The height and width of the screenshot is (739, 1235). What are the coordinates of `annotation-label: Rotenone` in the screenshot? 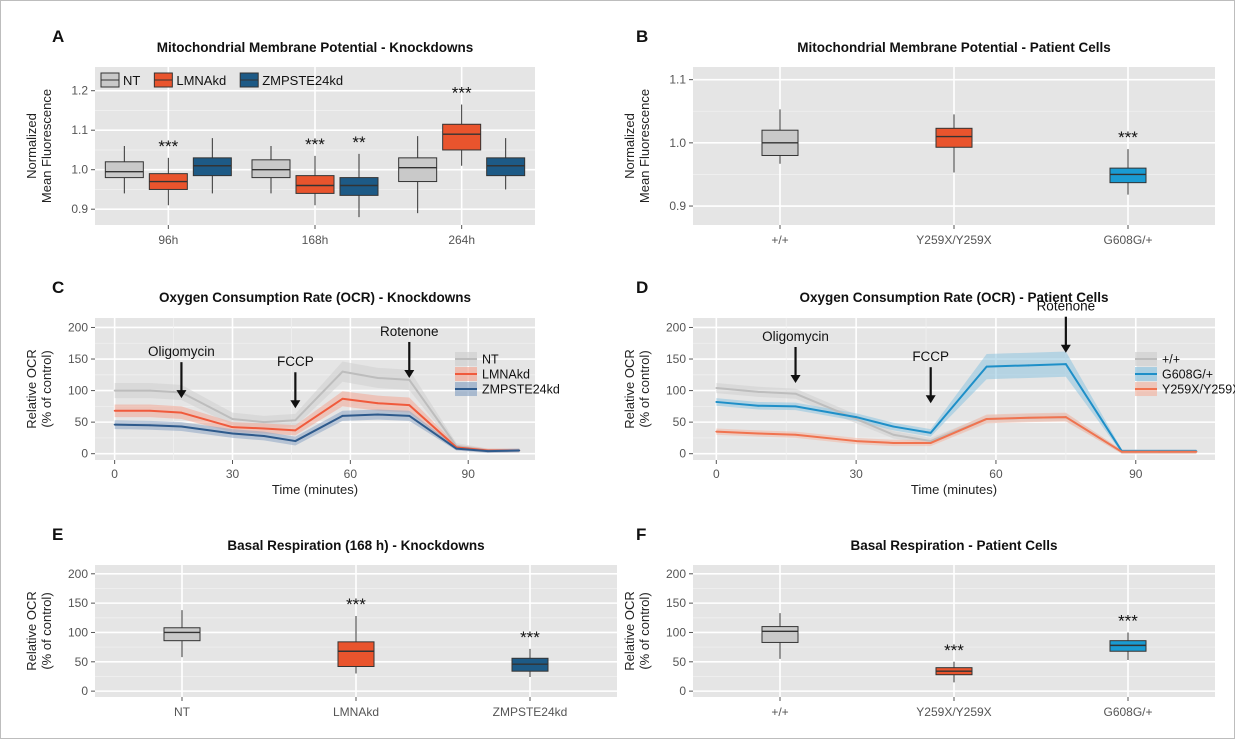 It's located at (1066, 306).